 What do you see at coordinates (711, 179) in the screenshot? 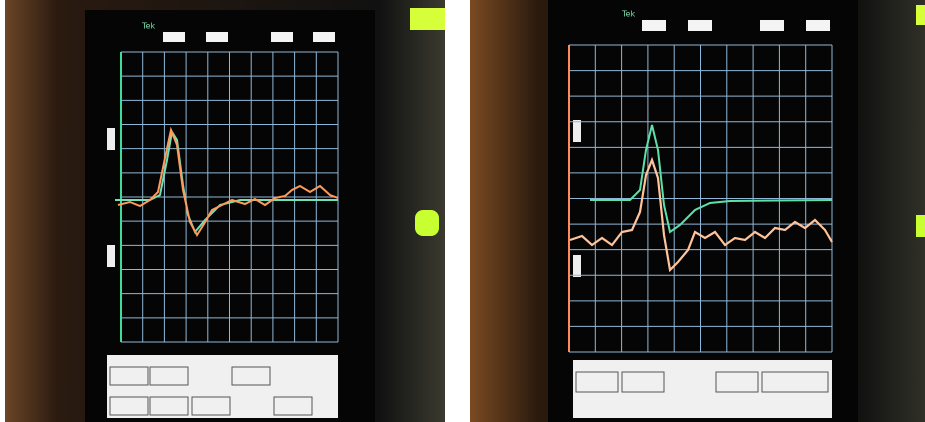
I see `trace-green` at bounding box center [711, 179].